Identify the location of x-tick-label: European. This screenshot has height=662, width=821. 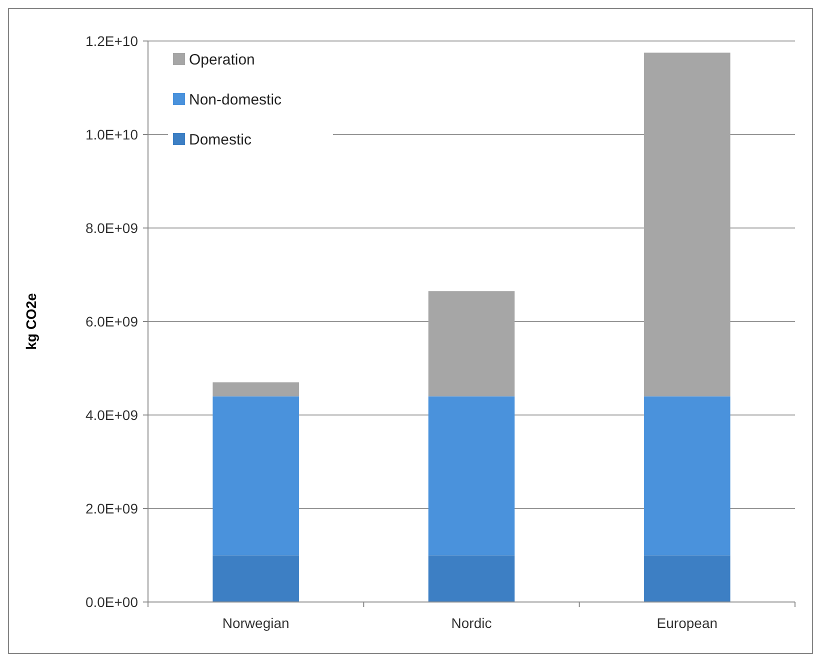
(687, 623).